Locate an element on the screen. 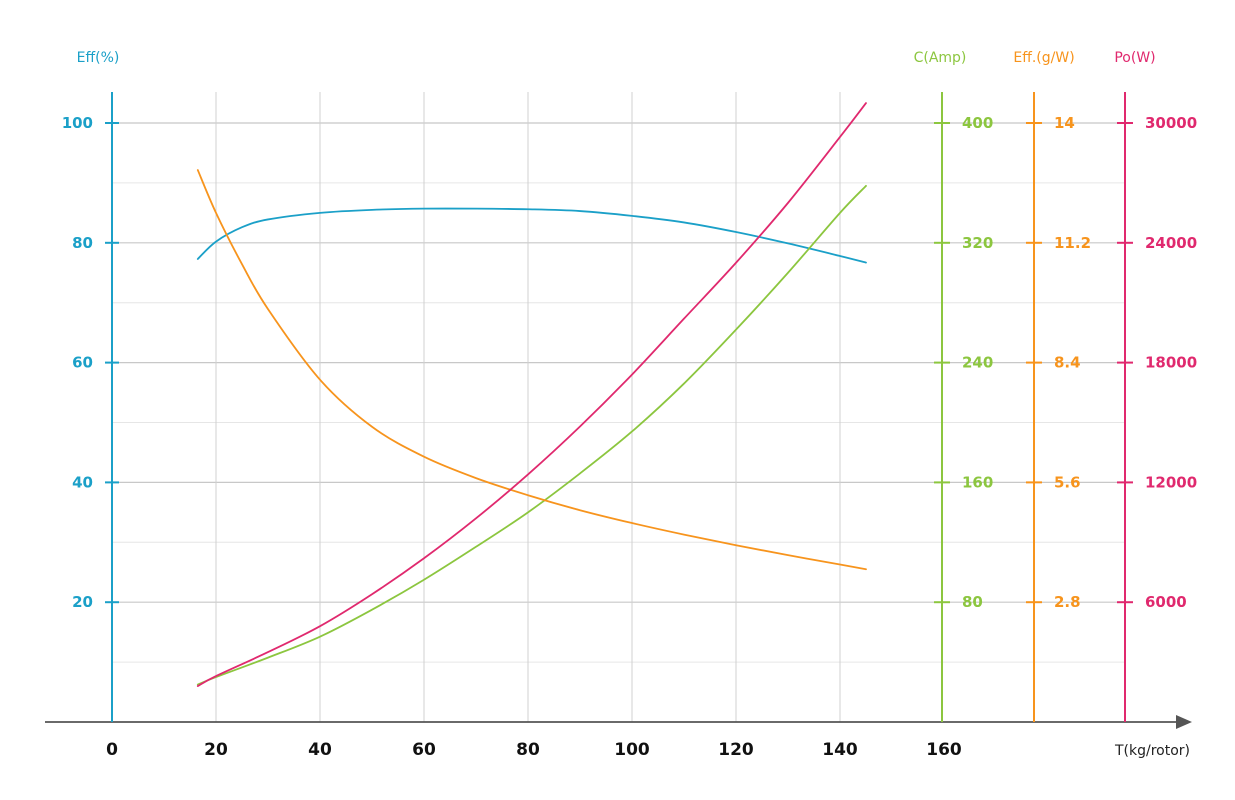  x-tick-label: 100 is located at coordinates (632, 750).